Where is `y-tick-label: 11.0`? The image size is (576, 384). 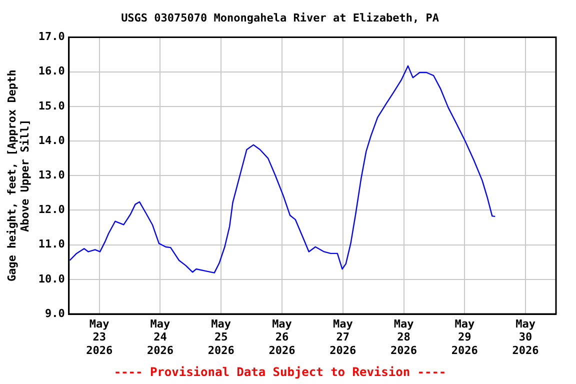
y-tick-label: 11.0 is located at coordinates (51, 244).